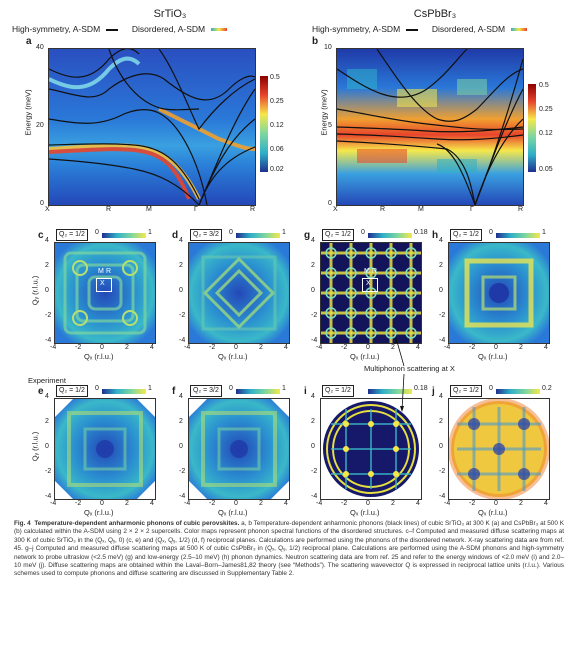 This screenshot has height=659, width=577. What do you see at coordinates (28, 112) in the screenshot?
I see `panel-a-ylabel: Energy (meV)` at bounding box center [28, 112].